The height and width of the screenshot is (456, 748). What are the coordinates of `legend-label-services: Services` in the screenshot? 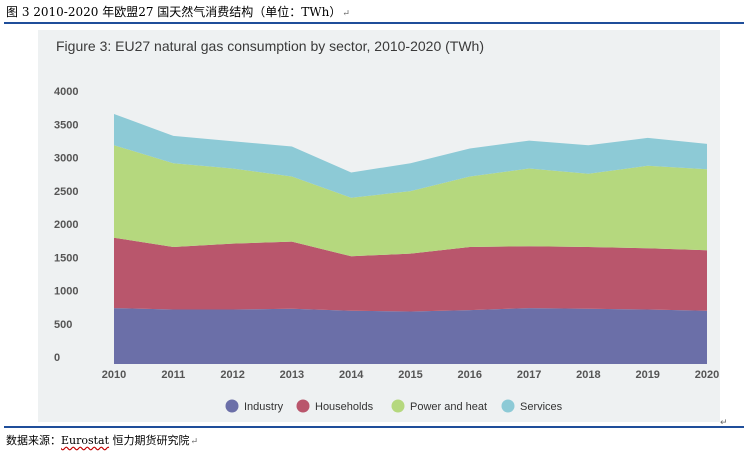 It's located at (541, 407).